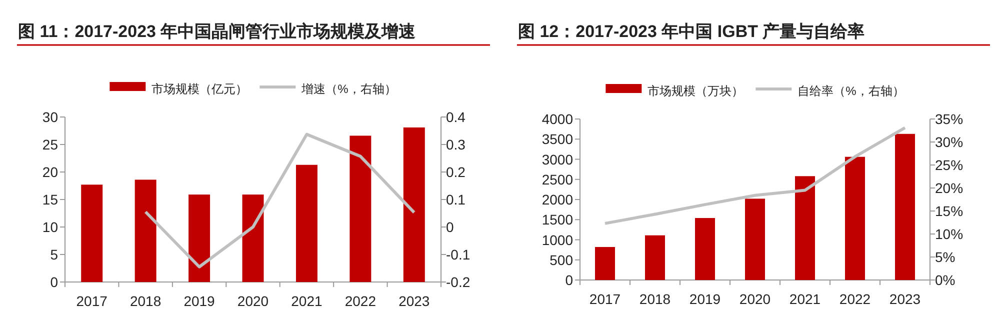 The width and height of the screenshot is (997, 325). What do you see at coordinates (945, 257) in the screenshot?
I see `y2-tick-label: 5%` at bounding box center [945, 257].